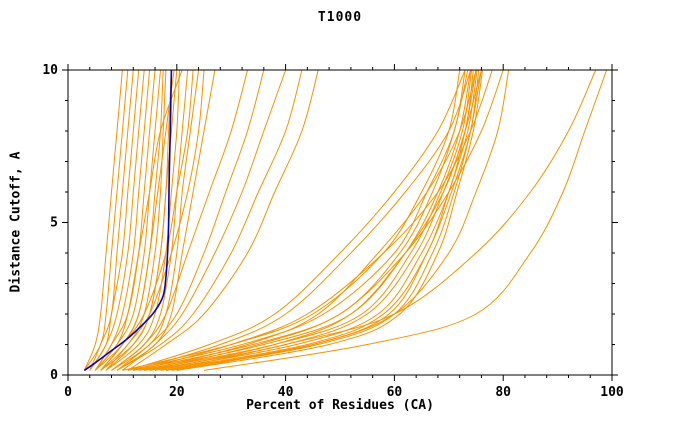 The height and width of the screenshot is (440, 680). Describe the element at coordinates (286, 392) in the screenshot. I see `svg-text: 40` at that location.